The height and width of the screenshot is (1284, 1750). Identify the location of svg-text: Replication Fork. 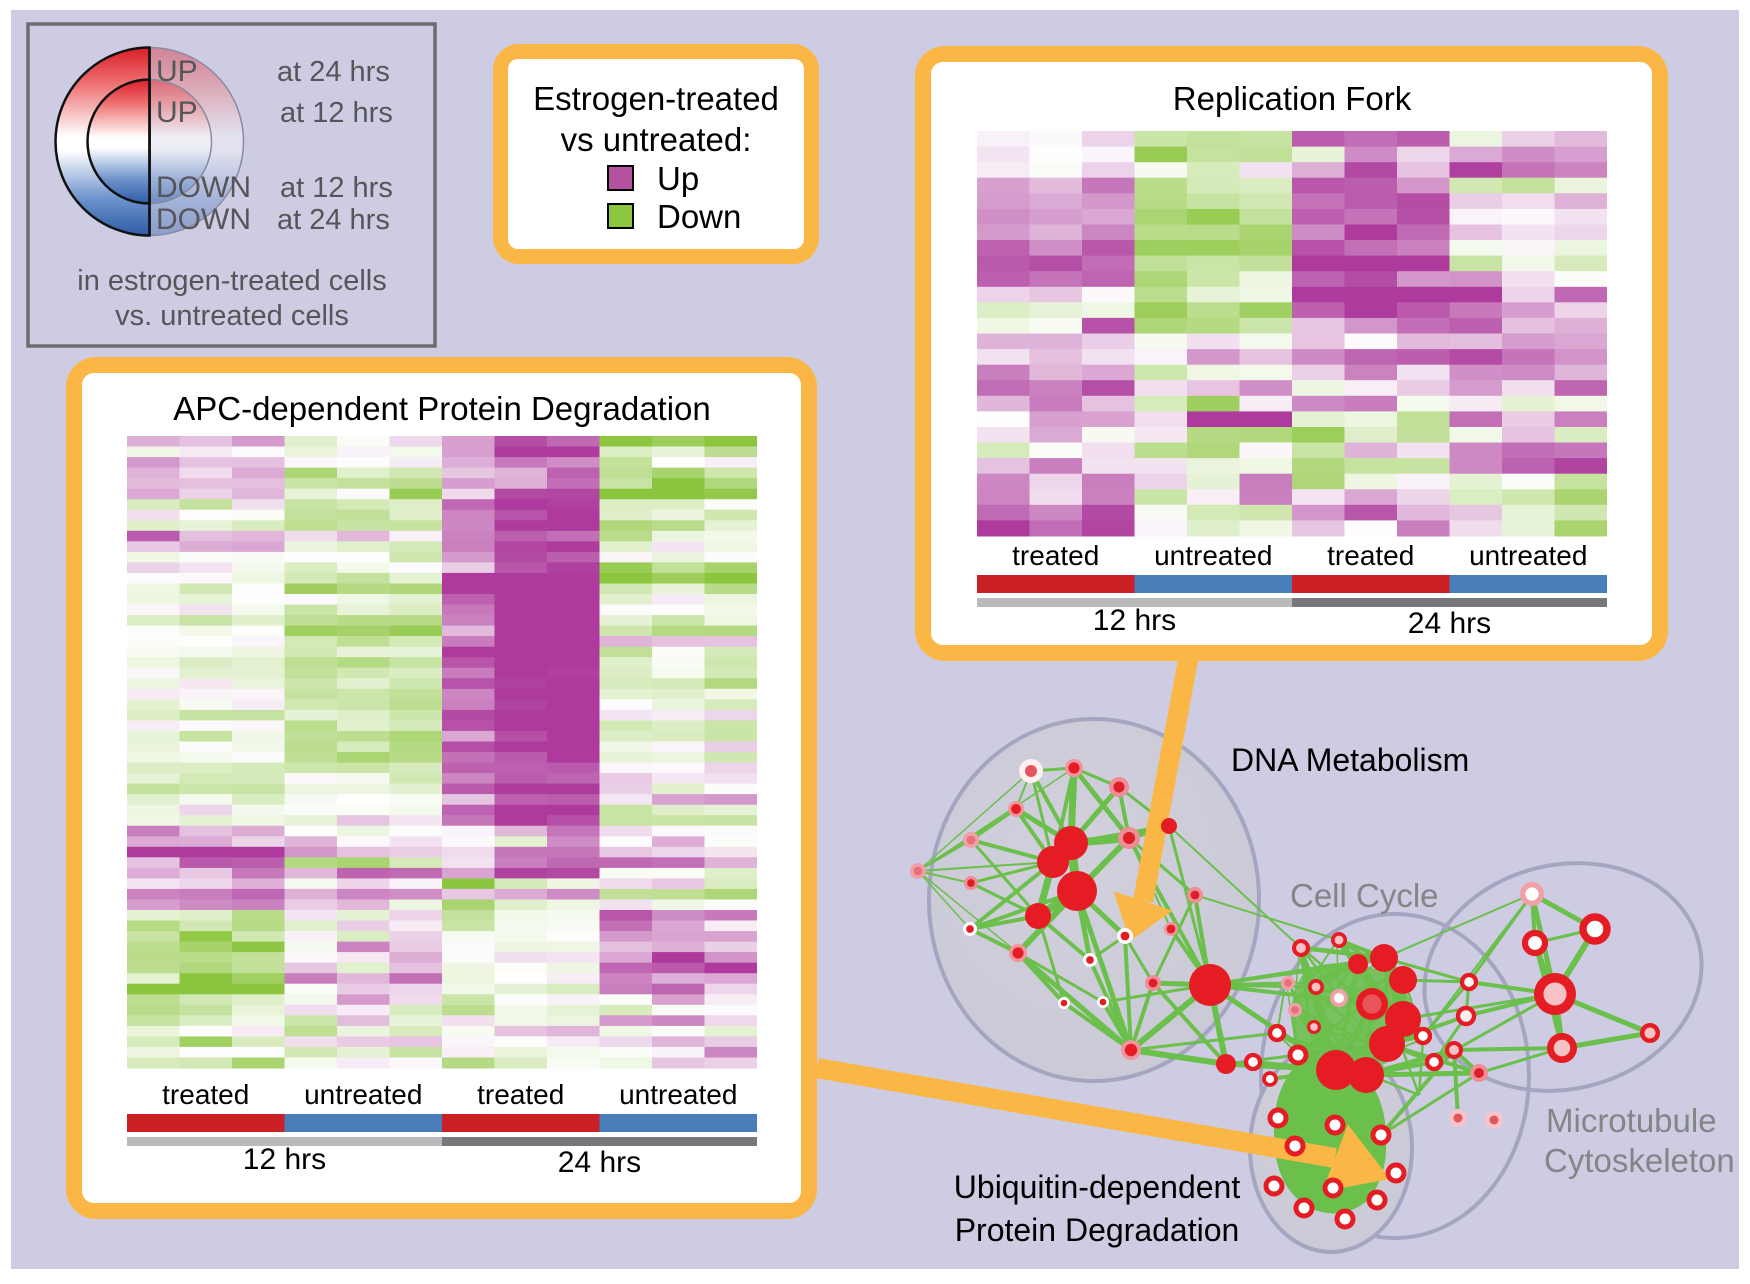
(1292, 98).